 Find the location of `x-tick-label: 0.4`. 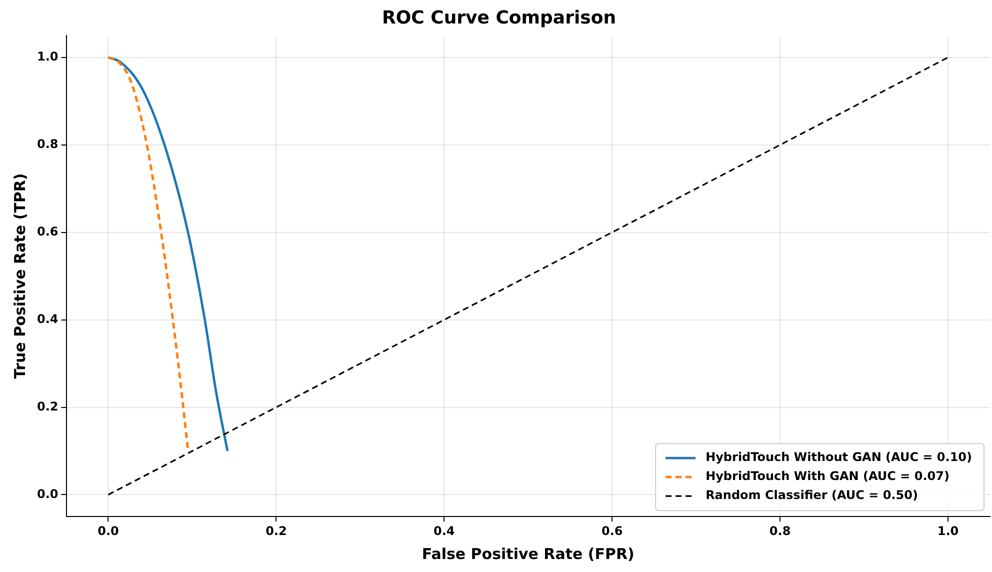

x-tick-label: 0.4 is located at coordinates (444, 531).